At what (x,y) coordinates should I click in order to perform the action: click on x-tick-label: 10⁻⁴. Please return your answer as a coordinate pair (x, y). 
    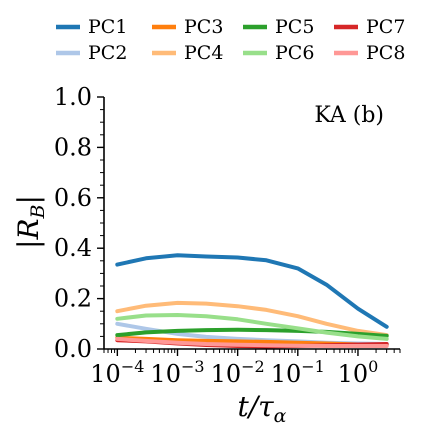
    Looking at the image, I should click on (117, 372).